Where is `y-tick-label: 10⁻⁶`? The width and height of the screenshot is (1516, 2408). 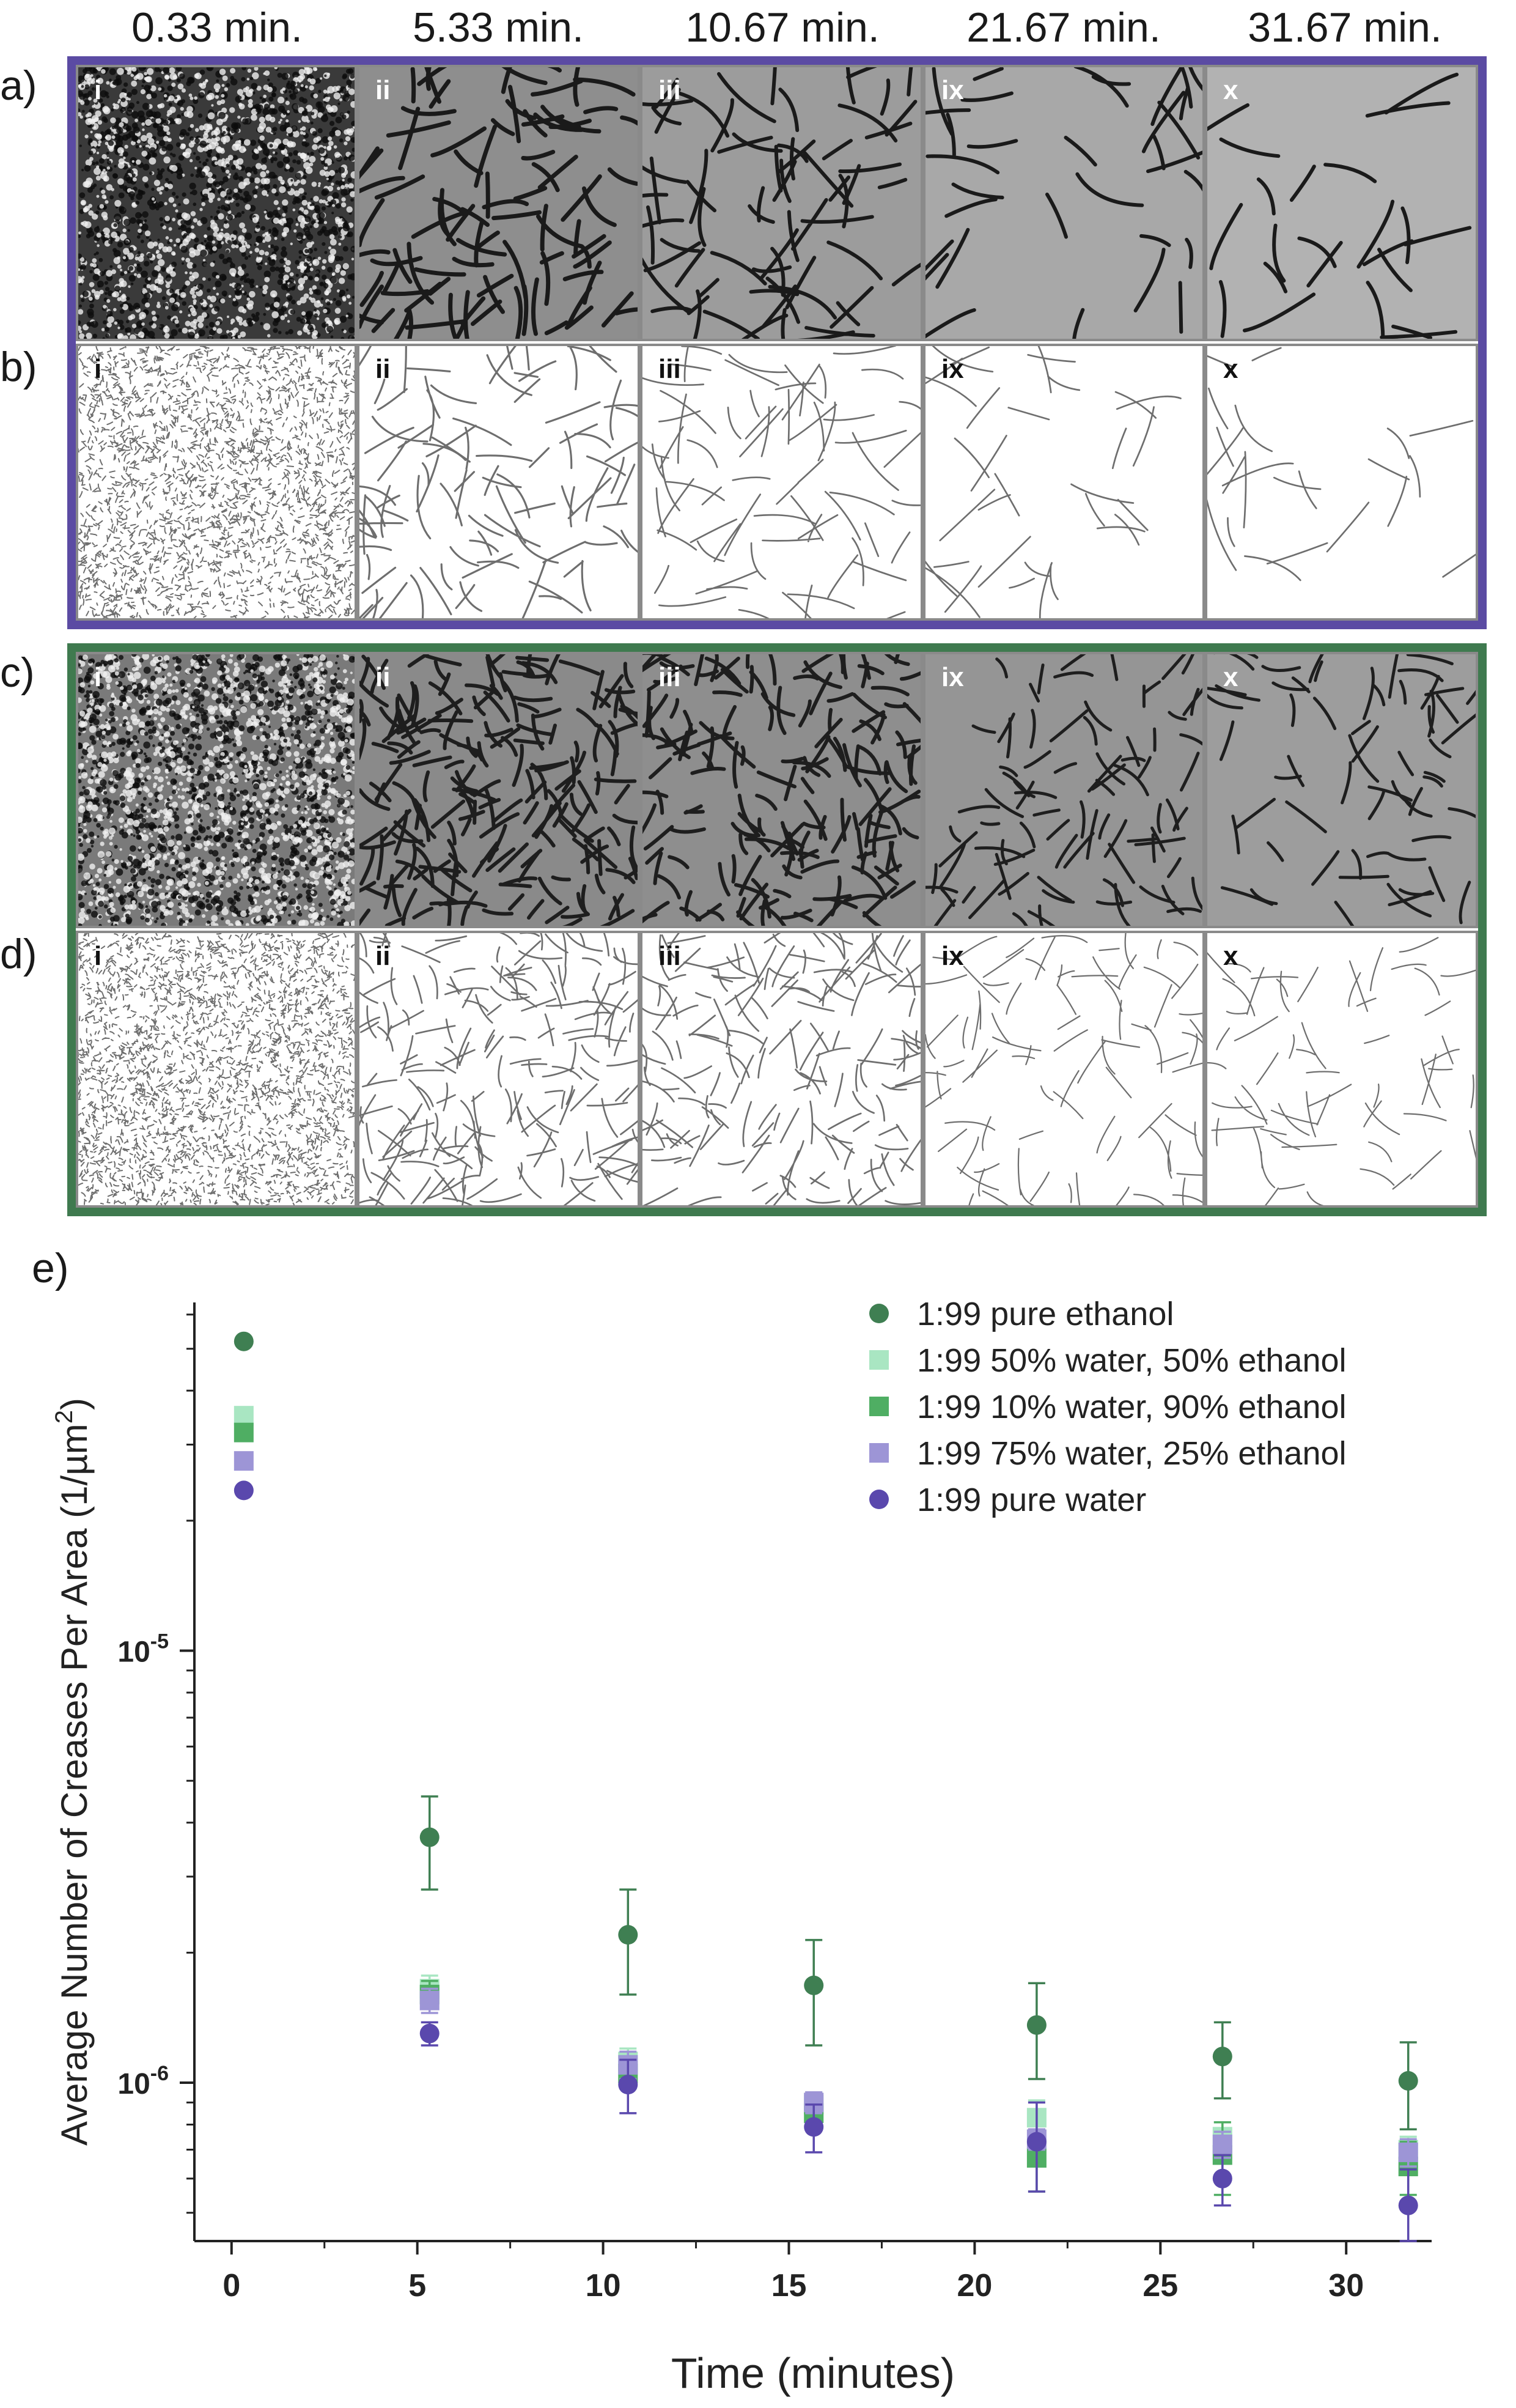 y-tick-label: 10⁻⁶ is located at coordinates (143, 2081).